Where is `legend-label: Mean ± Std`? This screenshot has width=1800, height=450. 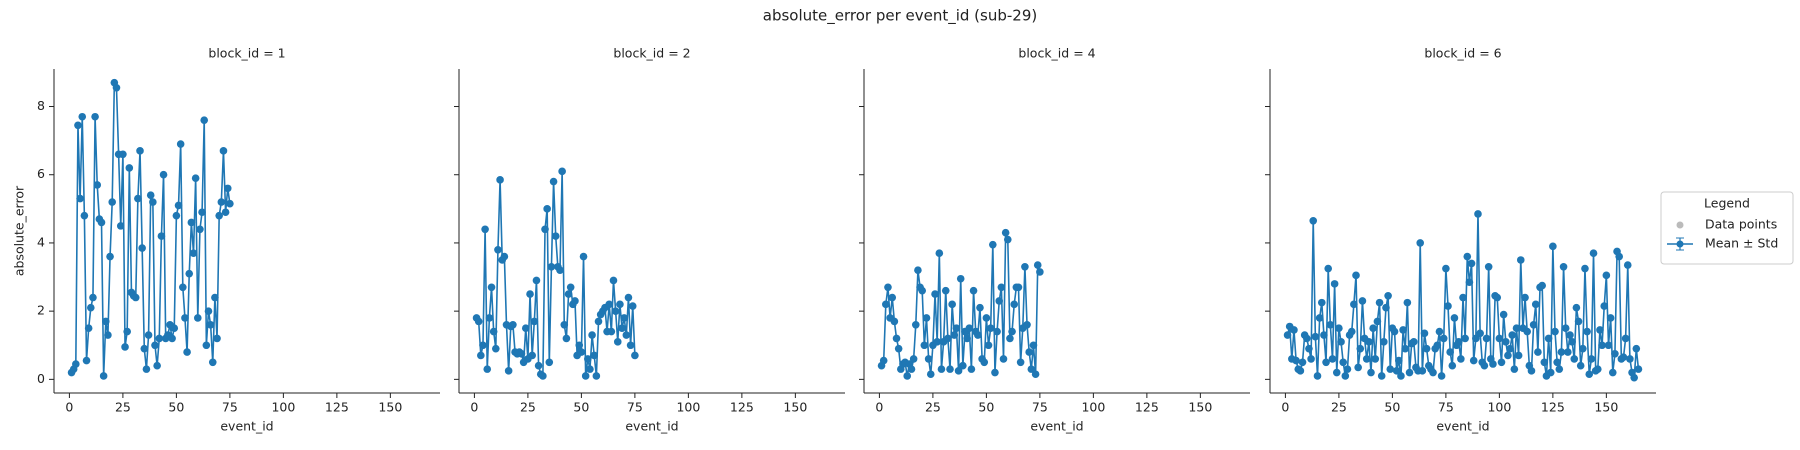
legend-label: Mean ± Std is located at coordinates (1741, 243).